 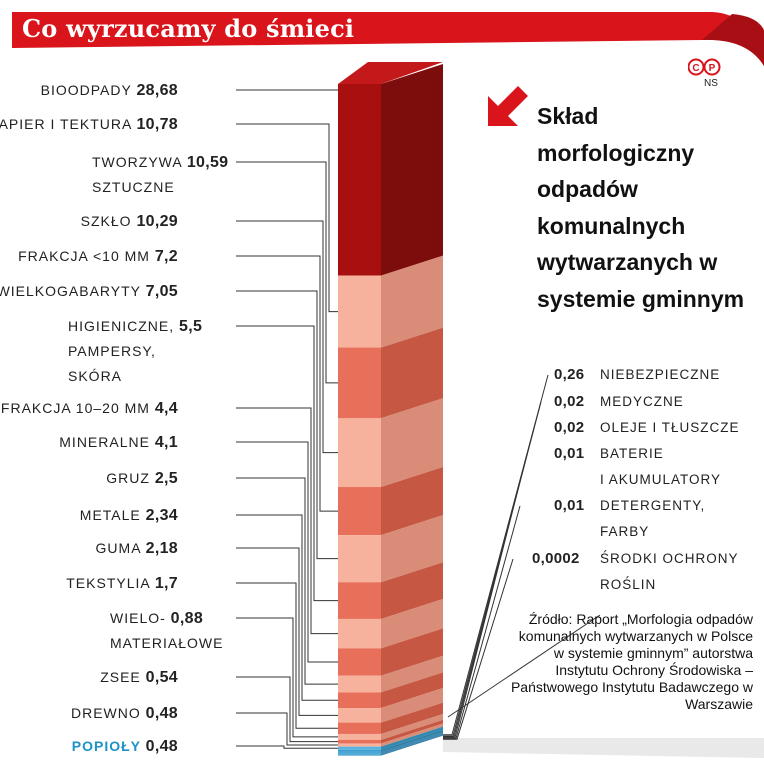 What do you see at coordinates (166, 583) in the screenshot?
I see `data-label: 1,7` at bounding box center [166, 583].